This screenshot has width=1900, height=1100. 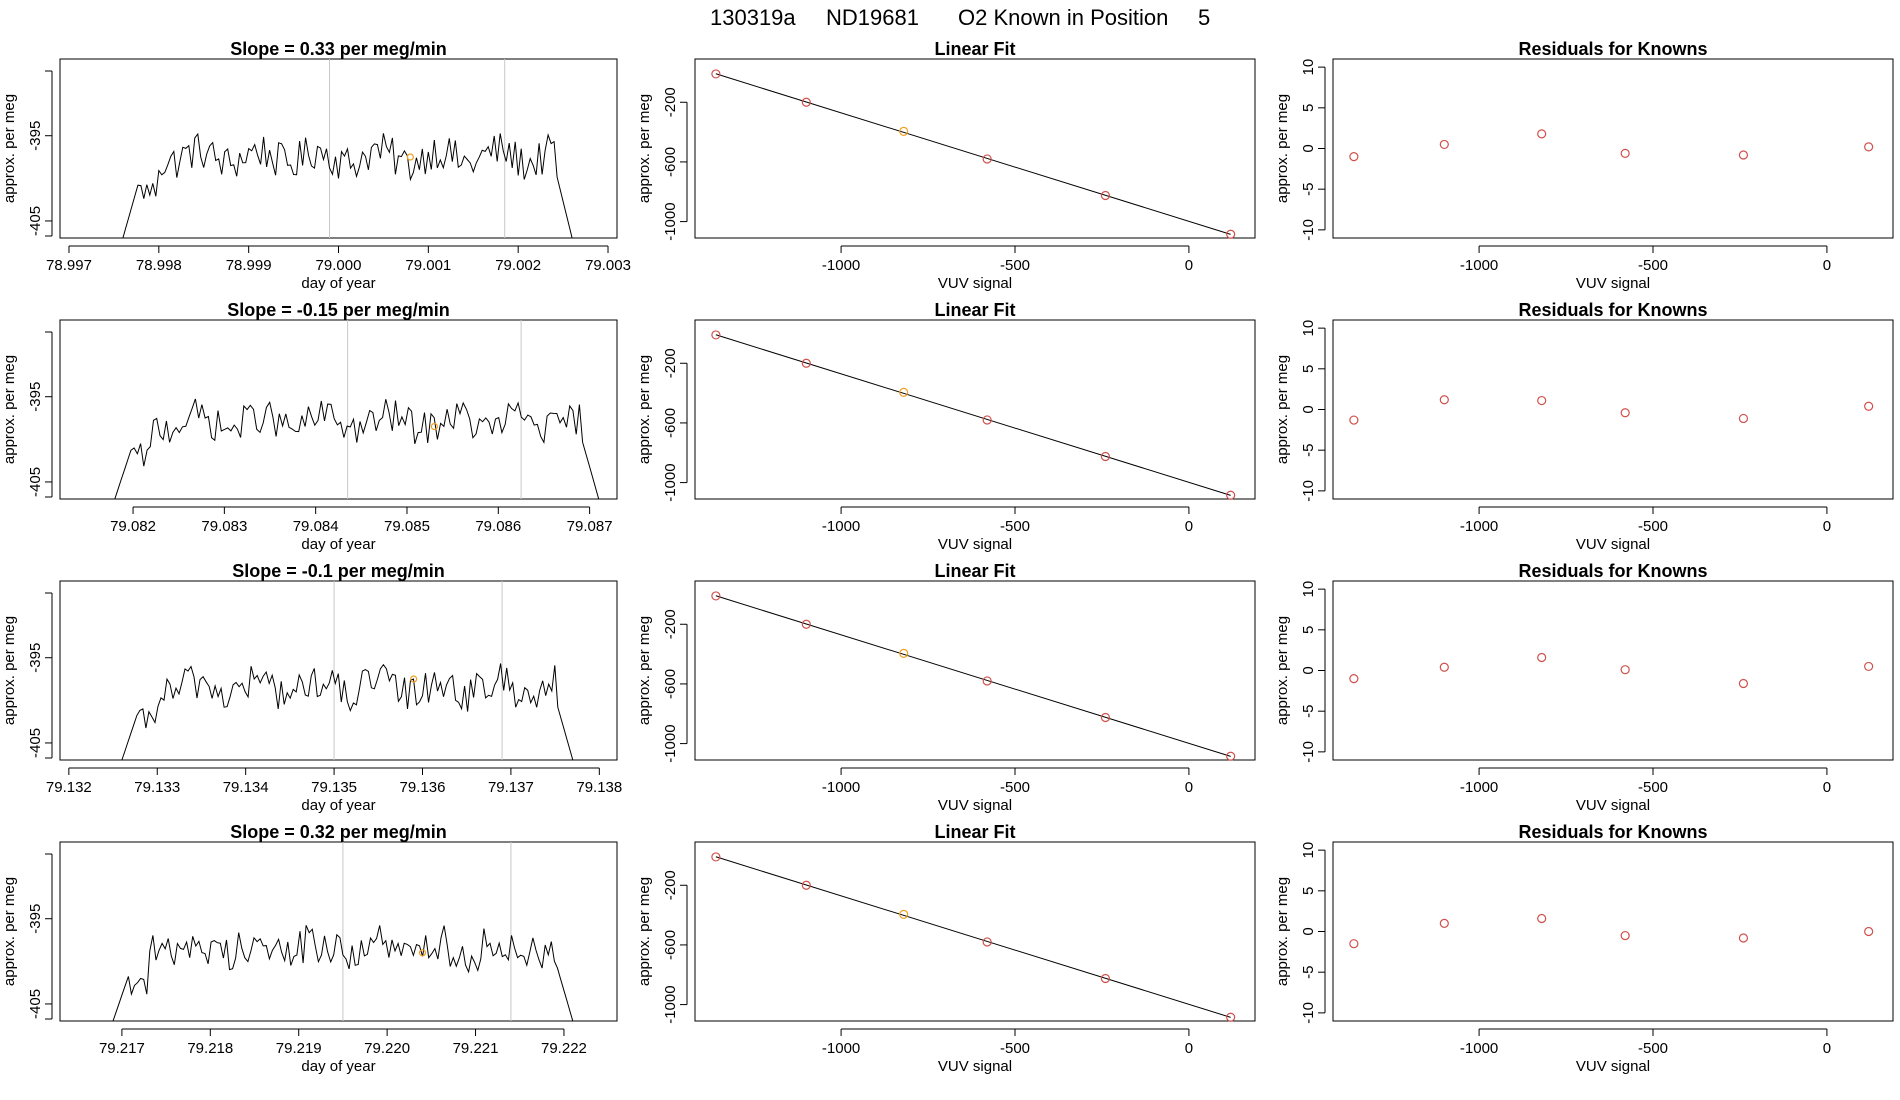 I want to click on row3-fit-fit-line, so click(x=973, y=676).